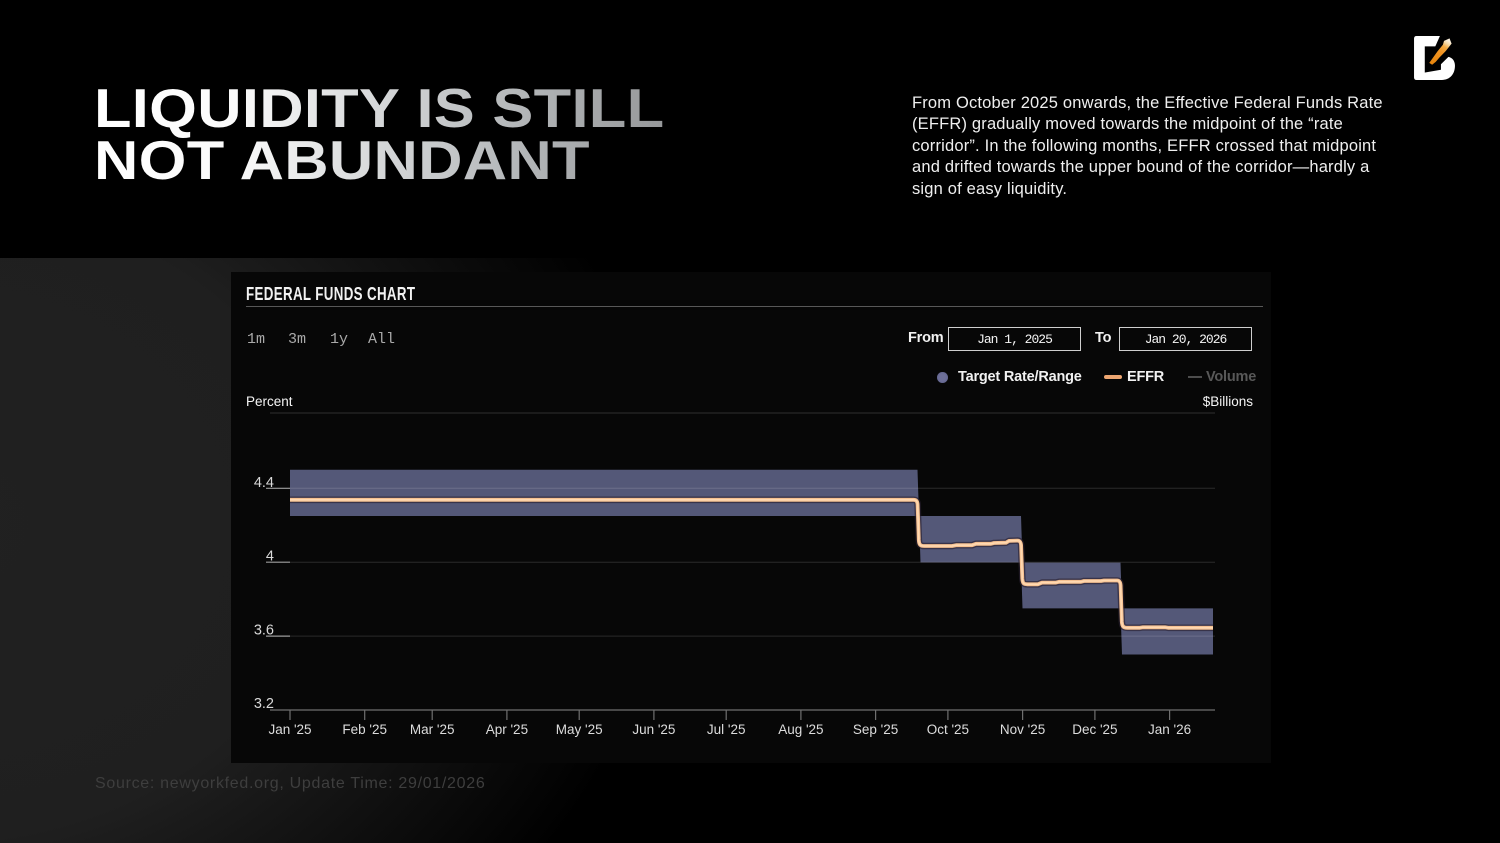  I want to click on svg-text: Jun '25, so click(653, 729).